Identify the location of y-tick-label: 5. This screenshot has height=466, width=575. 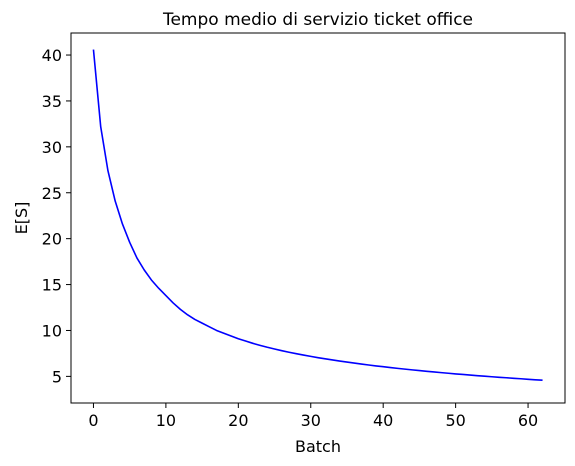
(57, 376).